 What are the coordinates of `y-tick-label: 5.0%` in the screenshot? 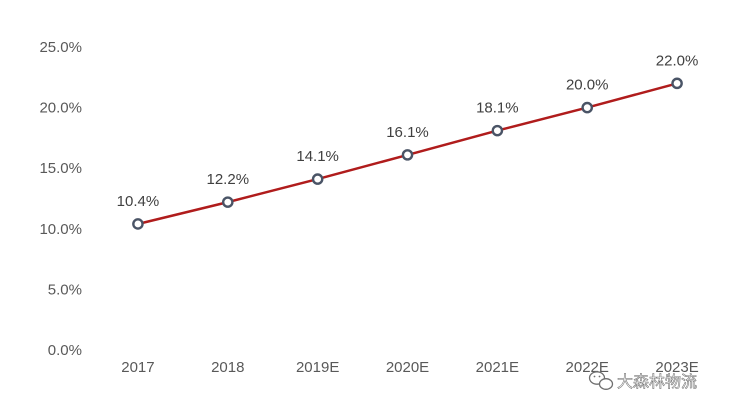 It's located at (65, 289).